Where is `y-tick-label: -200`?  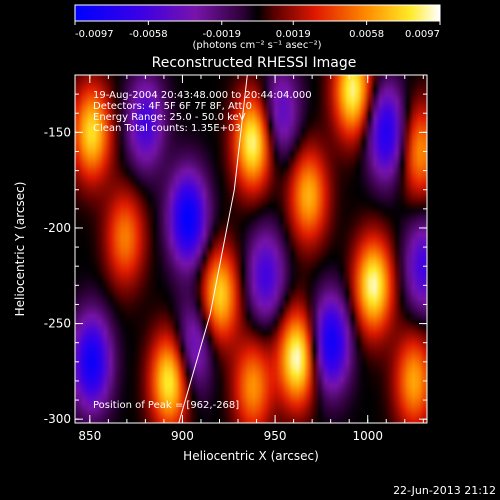 y-tick-label: -200 is located at coordinates (57, 228).